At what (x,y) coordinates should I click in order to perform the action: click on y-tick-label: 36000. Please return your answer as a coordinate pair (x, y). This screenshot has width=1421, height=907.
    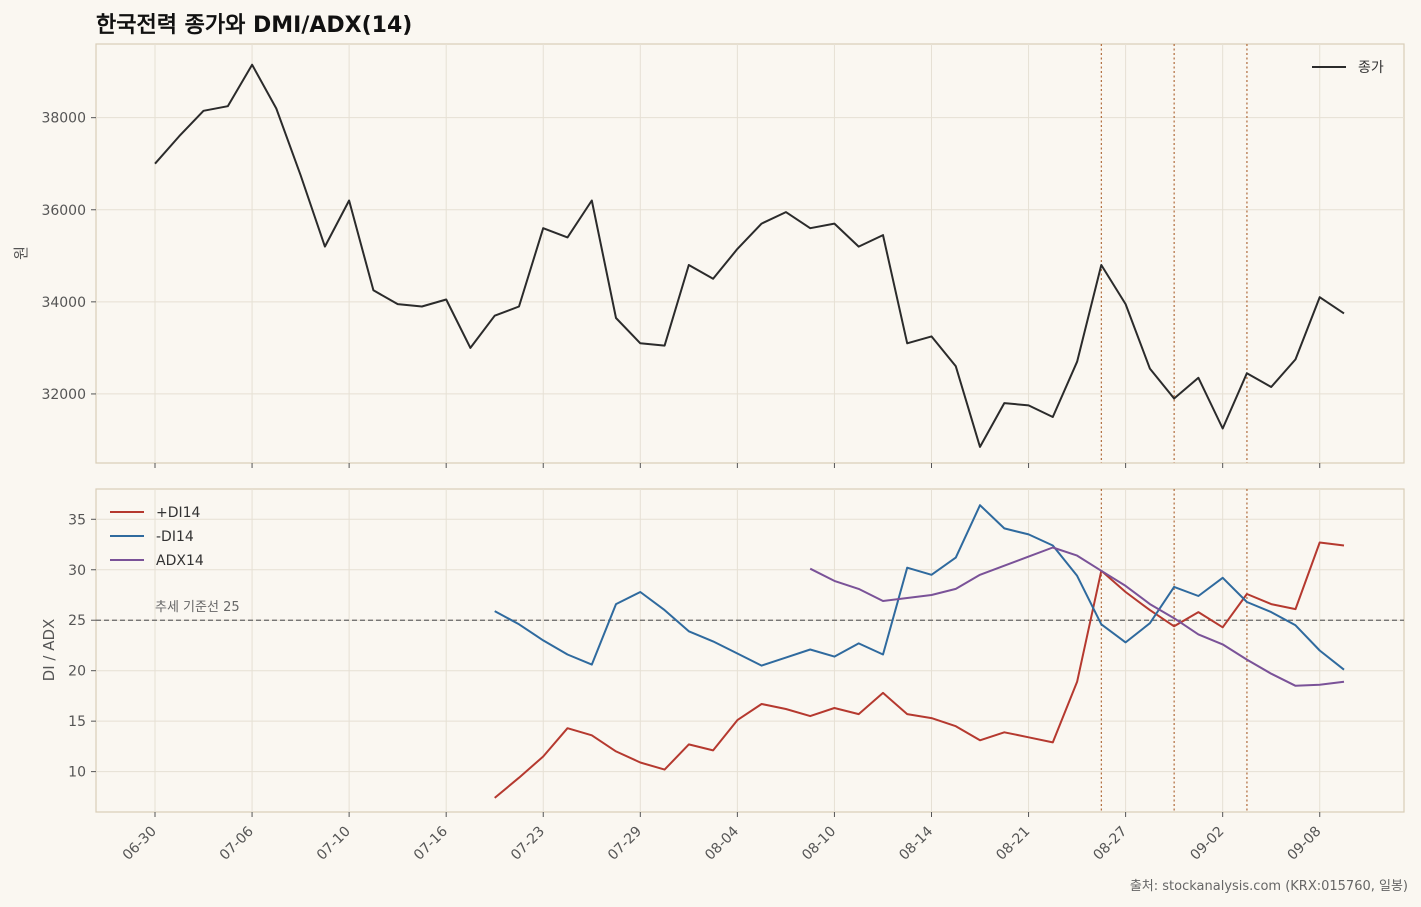
    Looking at the image, I should click on (63, 211).